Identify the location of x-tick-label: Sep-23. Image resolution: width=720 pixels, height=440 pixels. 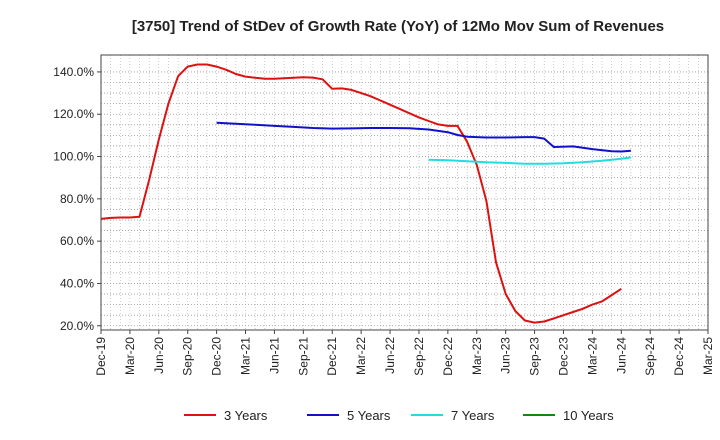
(535, 356).